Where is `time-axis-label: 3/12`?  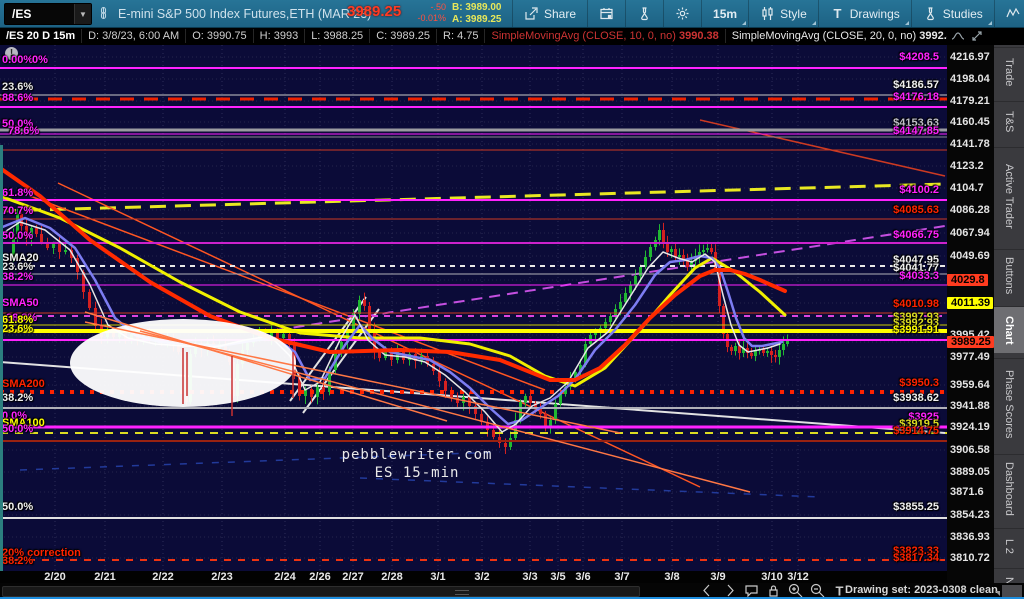
time-axis-label: 3/12 is located at coordinates (798, 577).